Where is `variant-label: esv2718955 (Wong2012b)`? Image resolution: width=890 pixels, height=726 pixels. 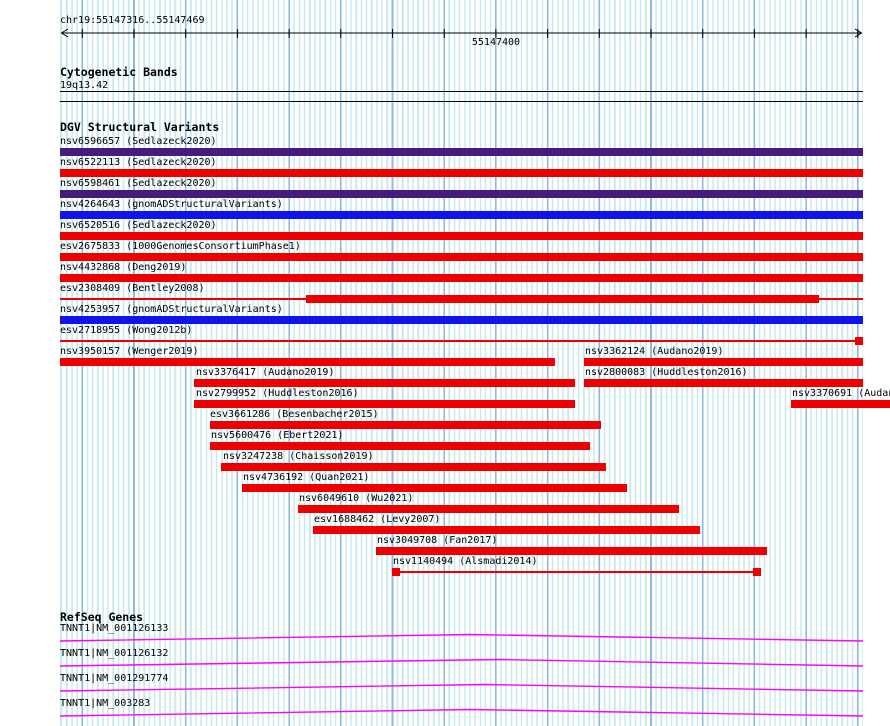 variant-label: esv2718955 (Wong2012b) is located at coordinates (126, 330).